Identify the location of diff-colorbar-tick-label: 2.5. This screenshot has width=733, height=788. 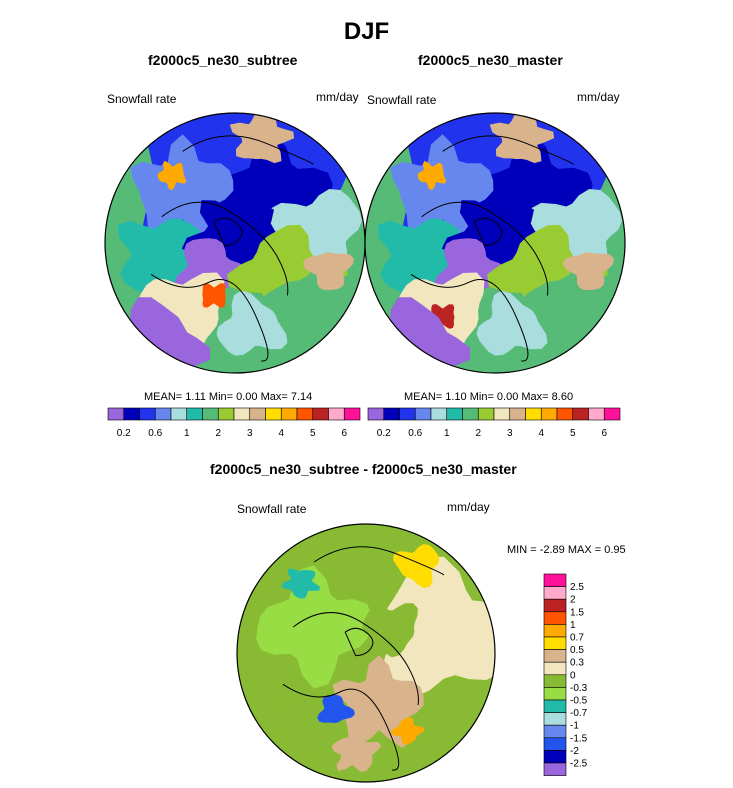
(577, 587).